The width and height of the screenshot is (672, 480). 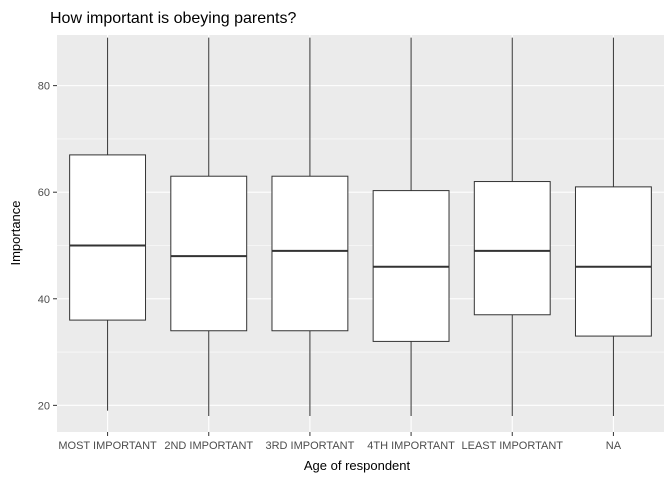 What do you see at coordinates (614, 446) in the screenshot?
I see `x-tick-label: NA` at bounding box center [614, 446].